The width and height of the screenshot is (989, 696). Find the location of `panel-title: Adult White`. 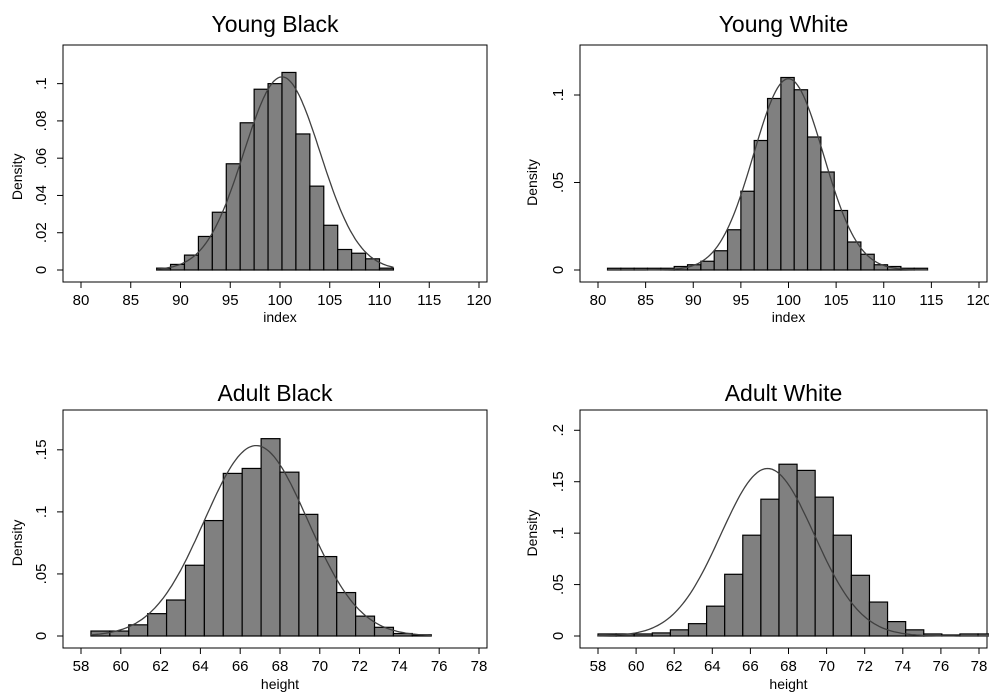

panel-title: Adult White is located at coordinates (784, 393).